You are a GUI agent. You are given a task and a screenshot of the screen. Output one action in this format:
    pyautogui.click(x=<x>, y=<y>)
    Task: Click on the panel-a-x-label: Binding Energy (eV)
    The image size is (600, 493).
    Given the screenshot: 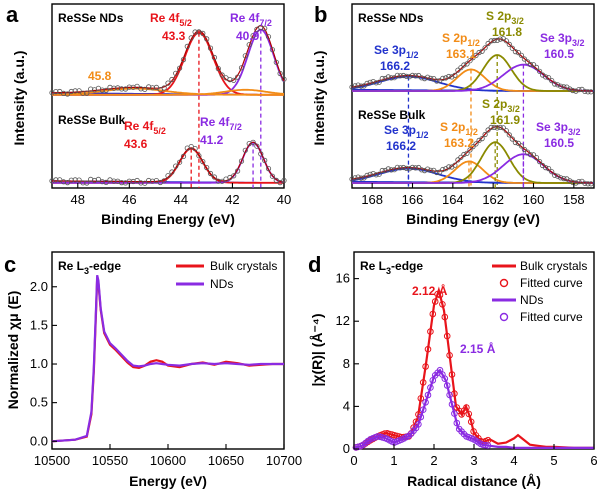 What is the action you would take?
    pyautogui.click(x=168, y=219)
    